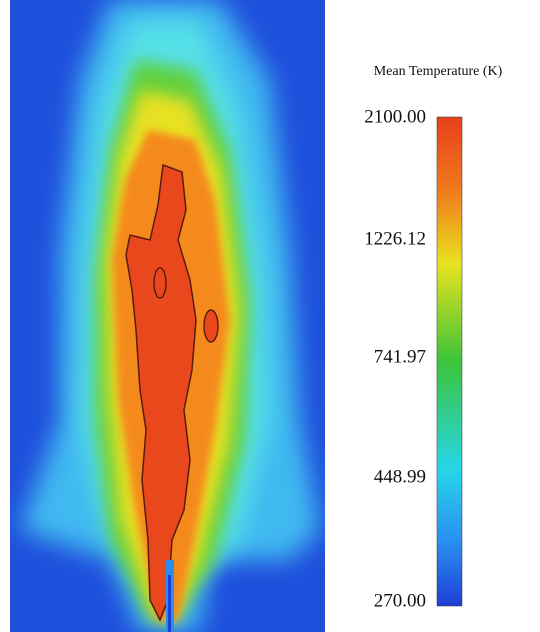  What do you see at coordinates (400, 356) in the screenshot?
I see `colorbar-tick-label: 741.97` at bounding box center [400, 356].